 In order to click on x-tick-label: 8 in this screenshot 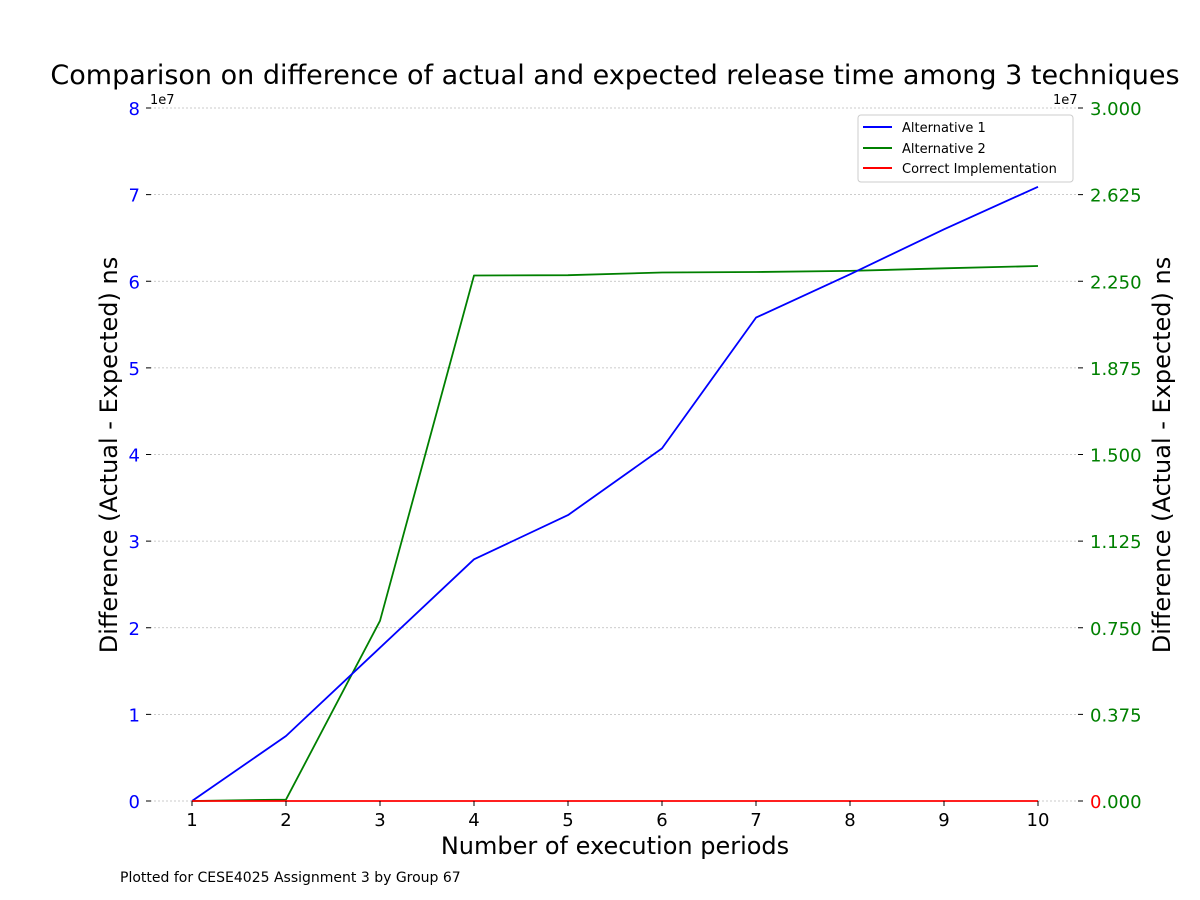, I will do `click(849, 820)`.